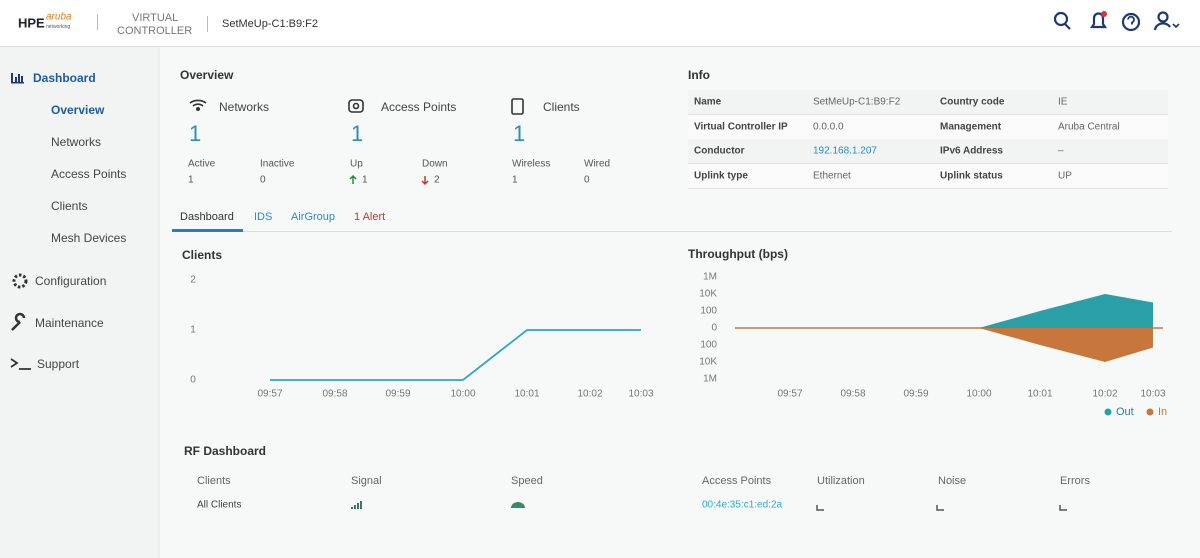 This screenshot has width=1200, height=558. I want to click on device-name: SetMeUp-C1:B9:F2, so click(270, 24).